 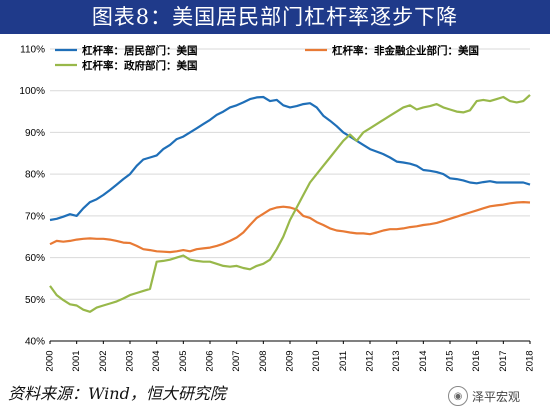 I want to click on x-tick-label: 2002, so click(x=103, y=360).